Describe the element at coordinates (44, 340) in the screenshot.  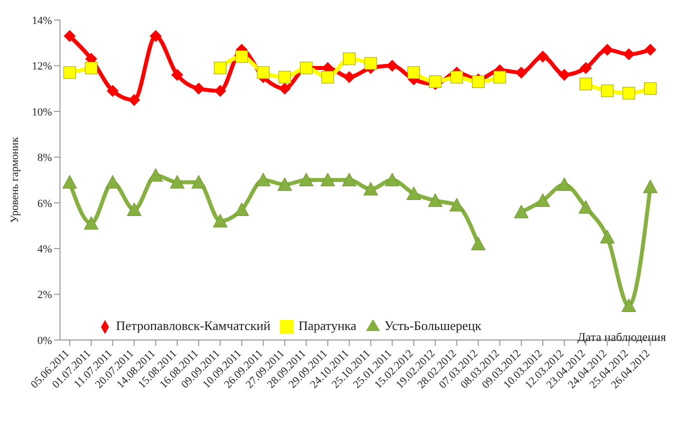
I see `y-tick-label: 0%` at that location.